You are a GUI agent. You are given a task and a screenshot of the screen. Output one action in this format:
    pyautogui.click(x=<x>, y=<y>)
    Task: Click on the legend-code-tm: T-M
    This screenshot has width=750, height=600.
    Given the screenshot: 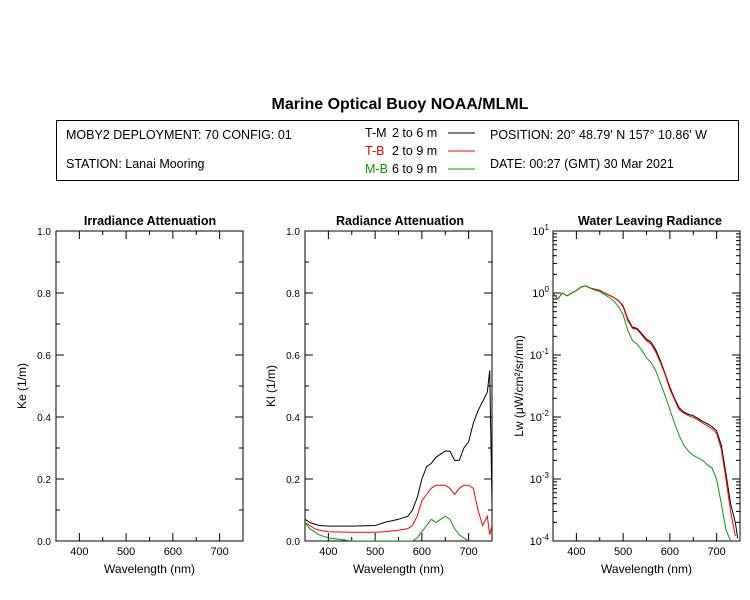 What is the action you would take?
    pyautogui.click(x=376, y=133)
    